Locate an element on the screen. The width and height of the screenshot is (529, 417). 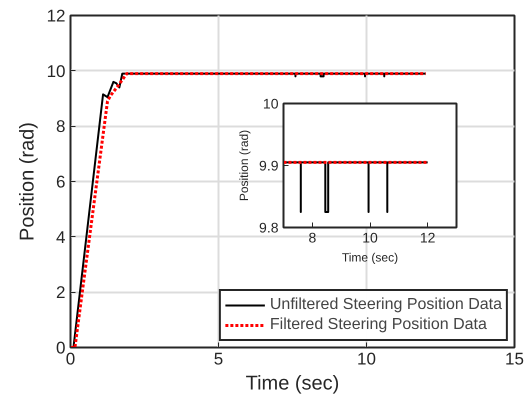
y-tick-label: 4 is located at coordinates (61, 237).